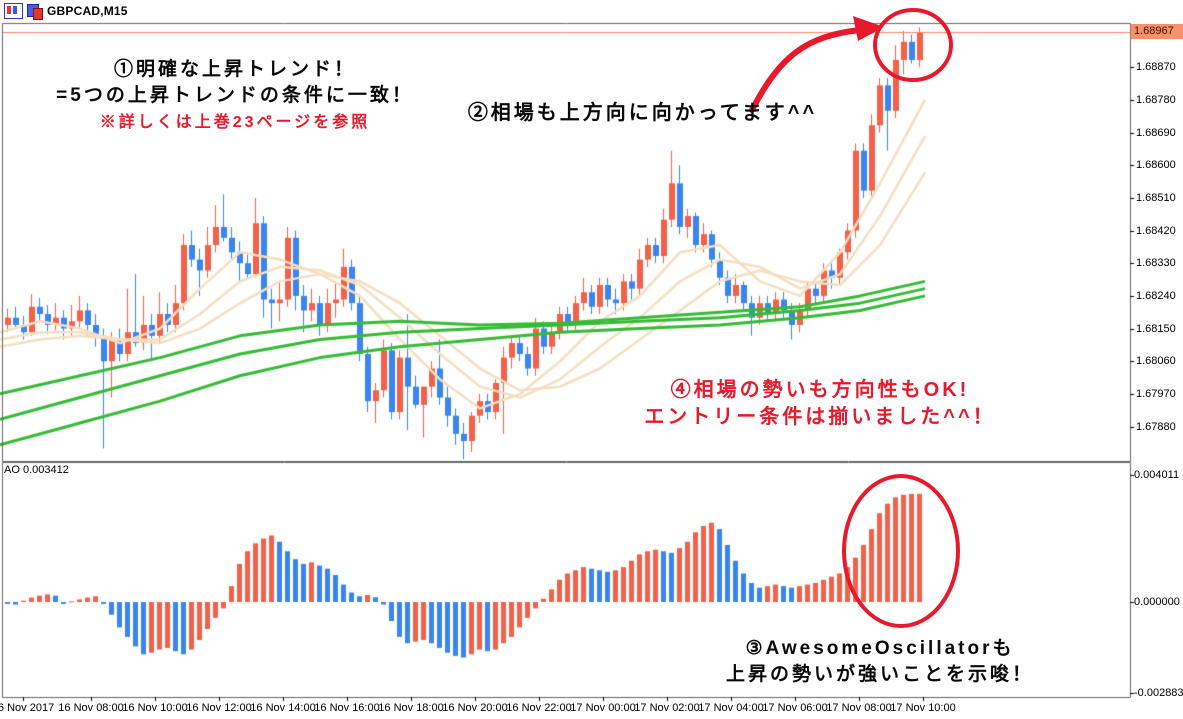 The image size is (1183, 719). Describe the element at coordinates (731, 708) in the screenshot. I see `time-axis-label: 17 Nov 04:00` at that location.